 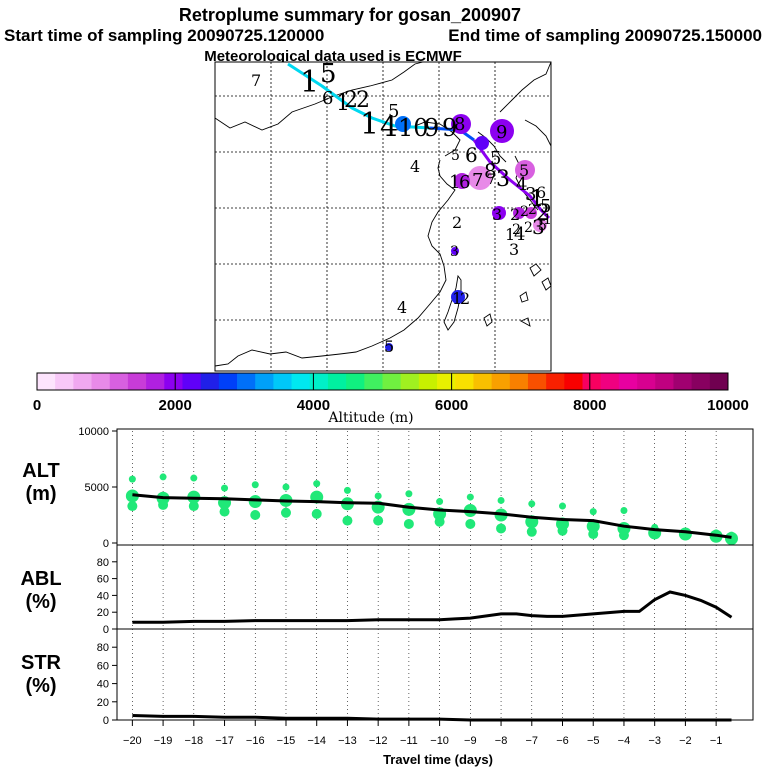 What do you see at coordinates (624, 741) in the screenshot?
I see `x-tick-label: −4` at bounding box center [624, 741].